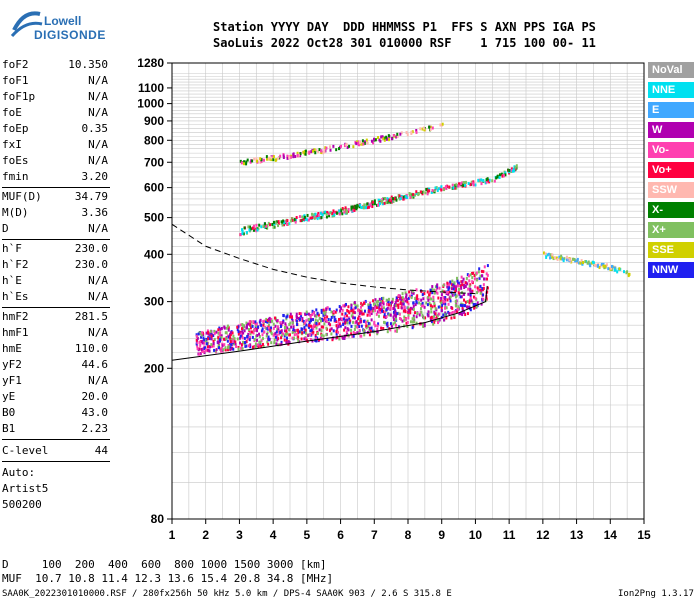 Image resolution: width=700 pixels, height=600 pixels. I want to click on param-row: hmF1 N/A, so click(55, 333).